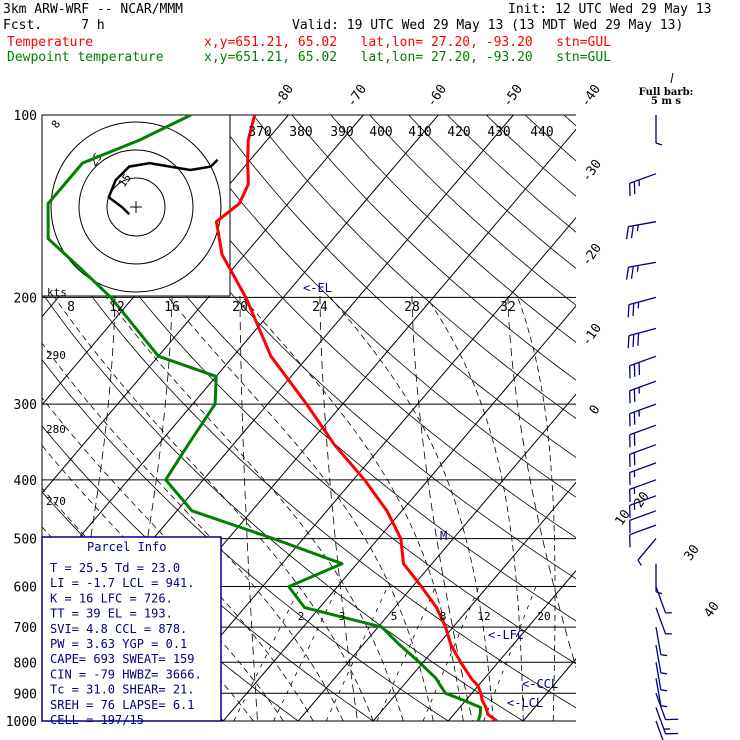 The image size is (740, 740). Describe the element at coordinates (111, 598) in the screenshot. I see `parcel-info-row: K = 16 LFC = 726.` at that location.